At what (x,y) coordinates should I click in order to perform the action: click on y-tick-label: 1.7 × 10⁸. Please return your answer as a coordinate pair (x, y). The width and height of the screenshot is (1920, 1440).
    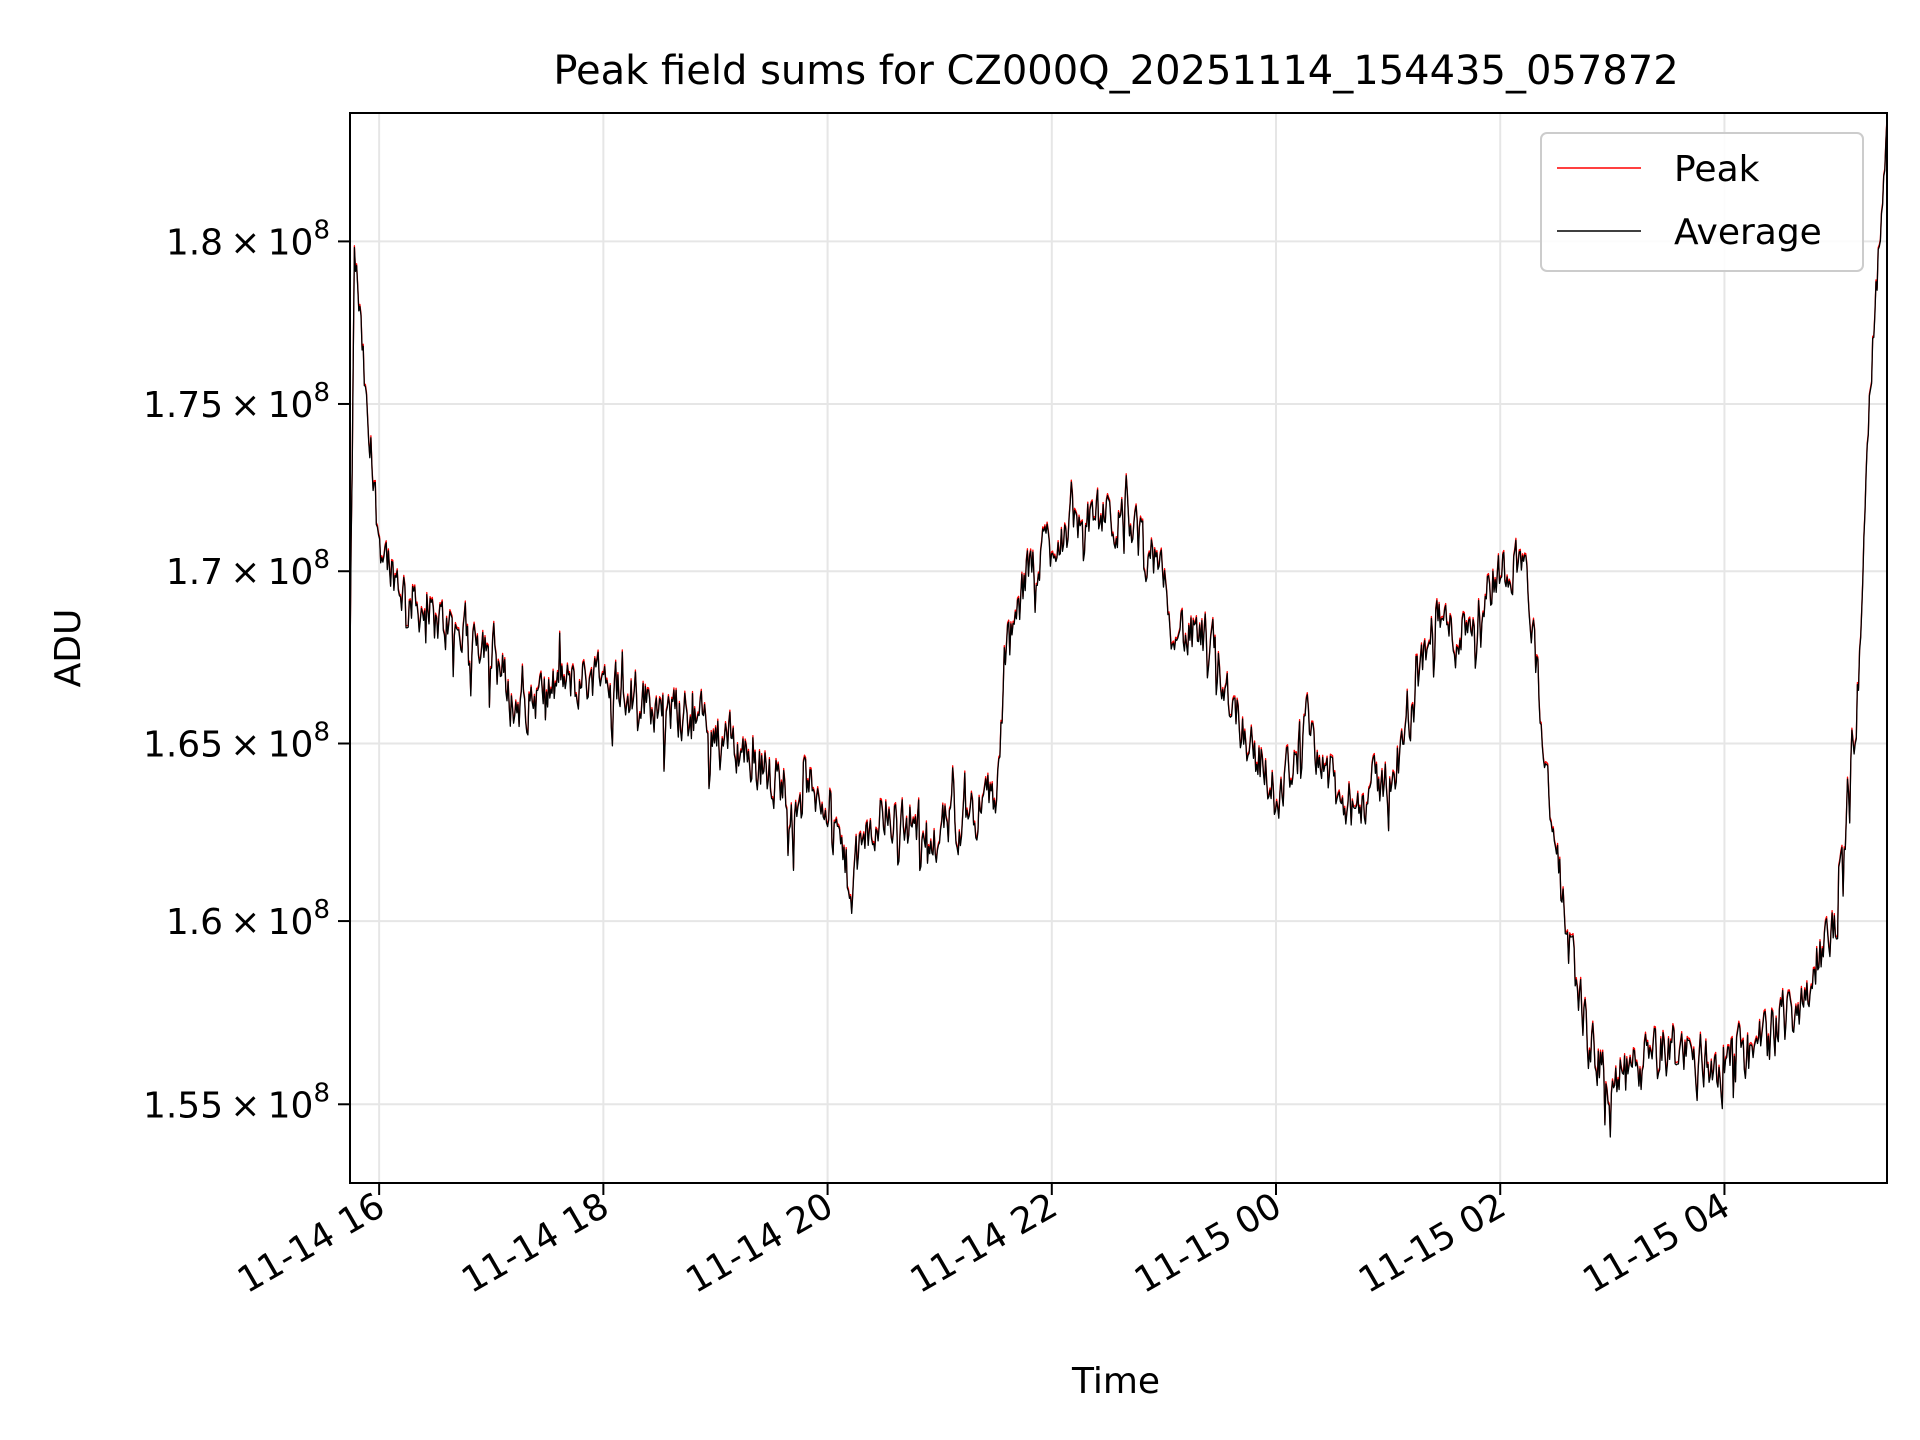
    Looking at the image, I should click on (248, 569).